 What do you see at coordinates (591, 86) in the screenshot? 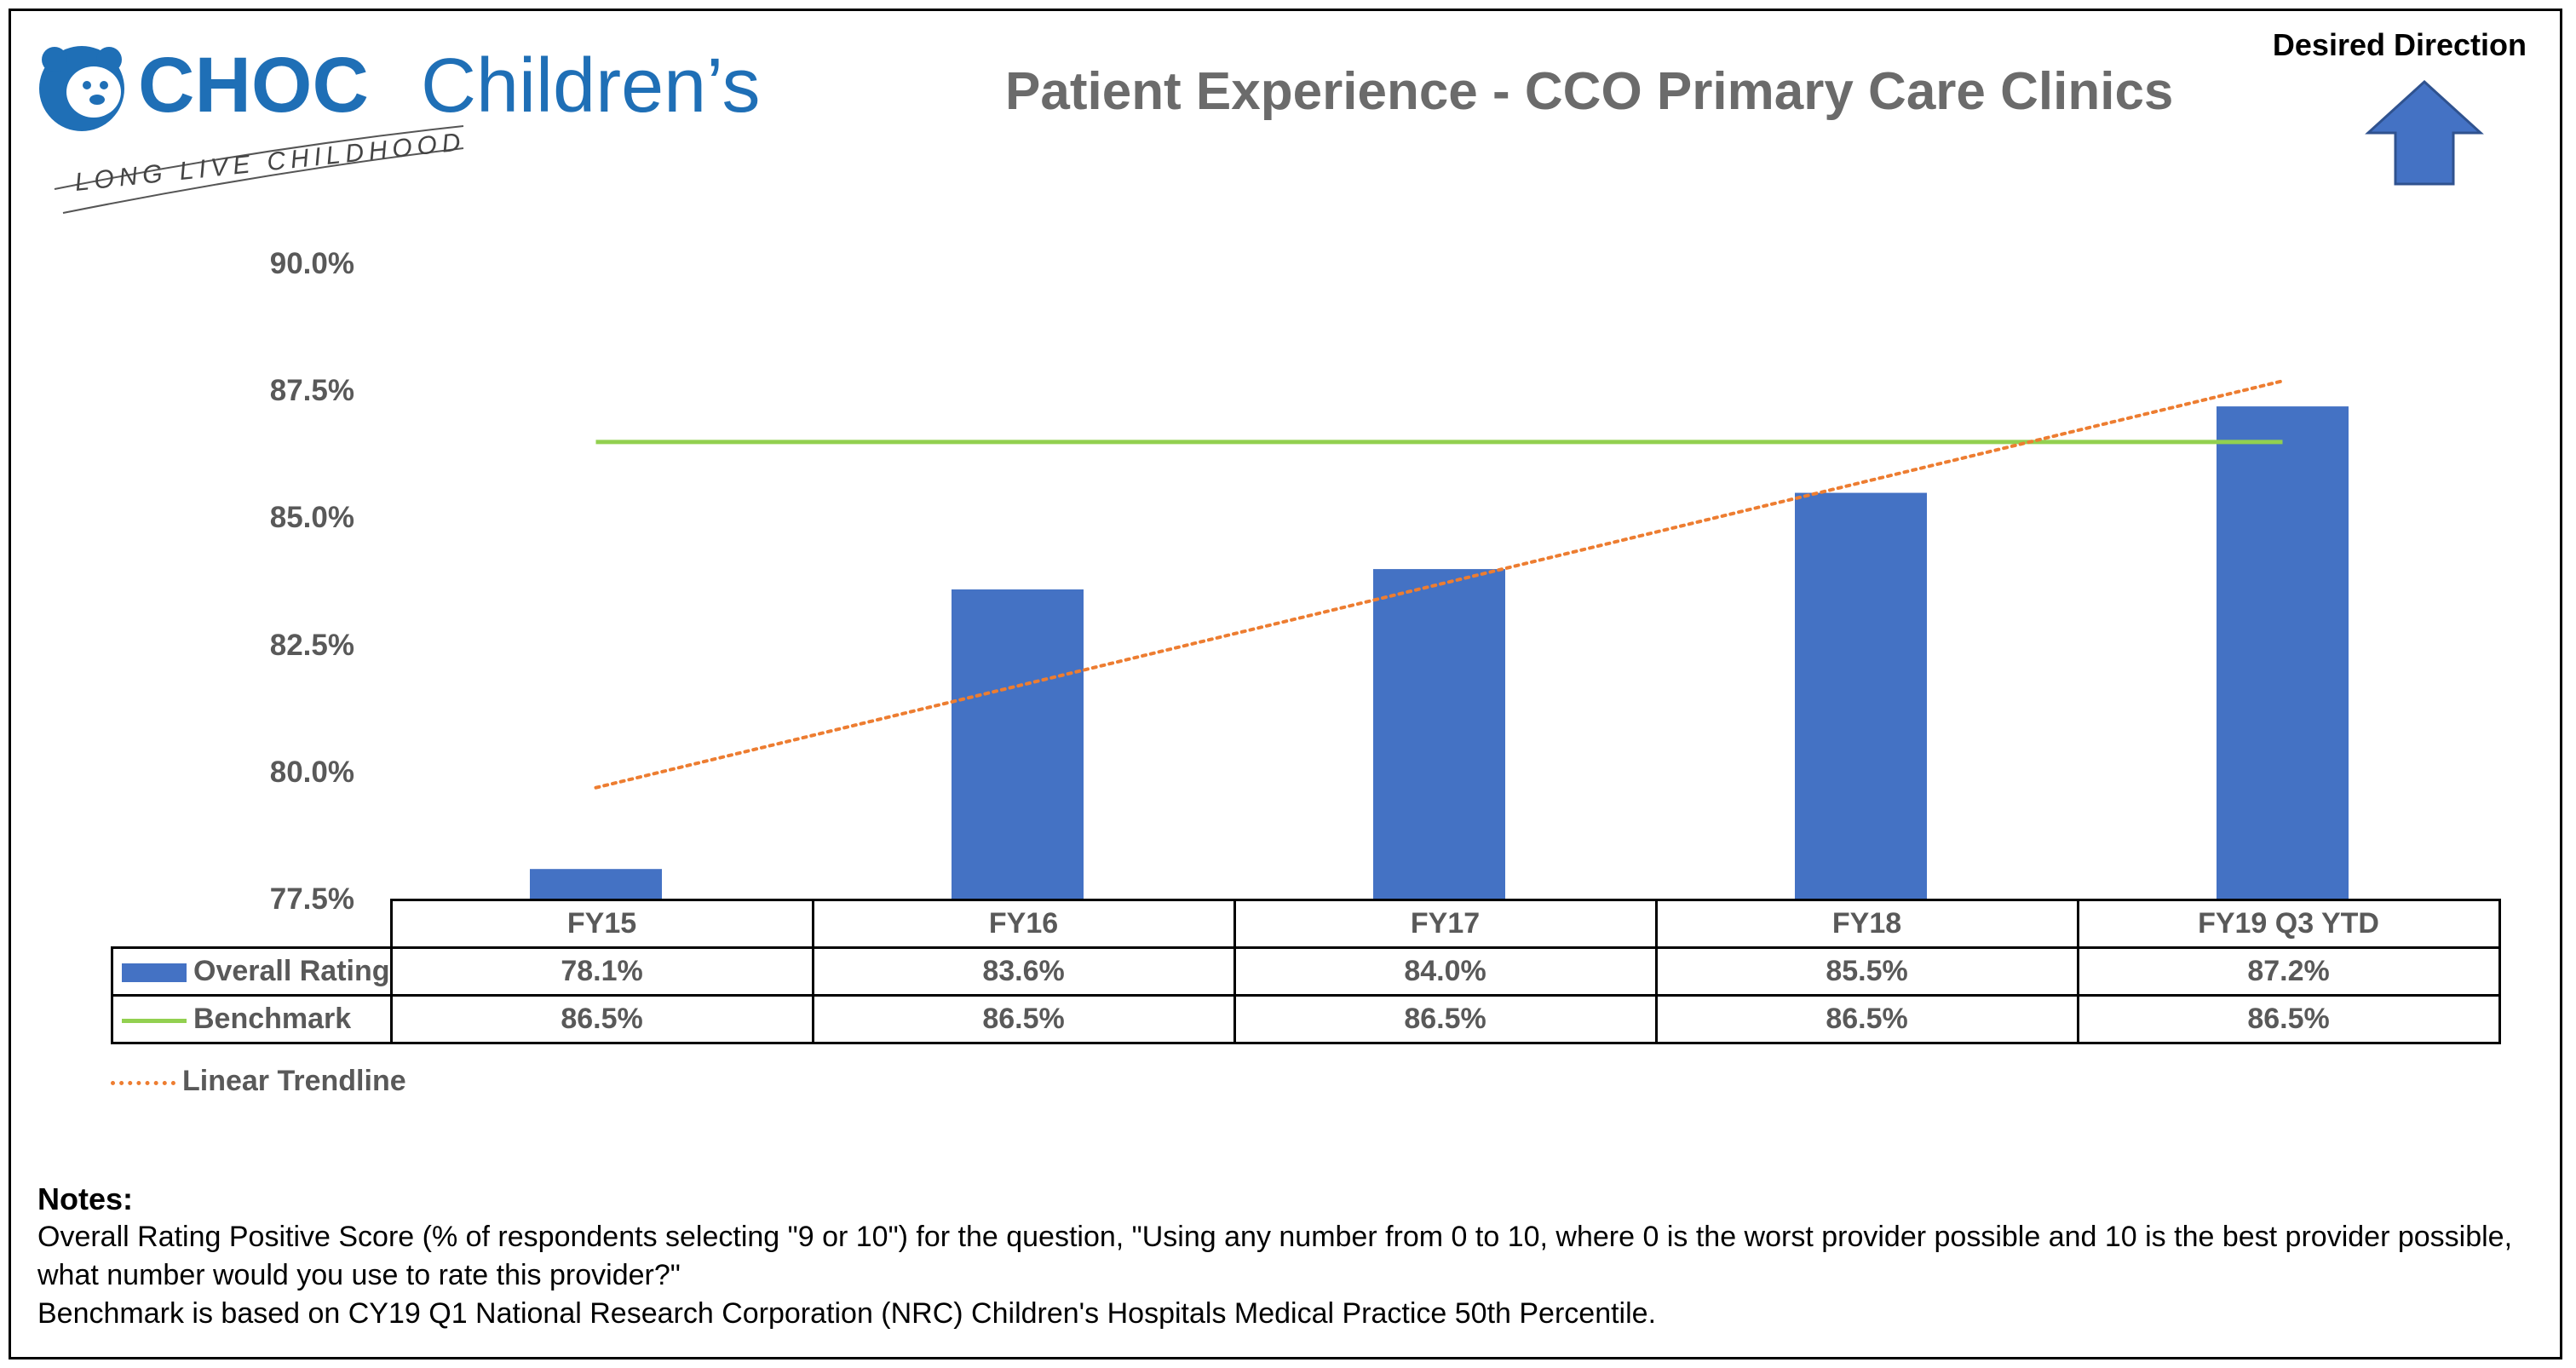
I see `brand-childrens: Children’s` at bounding box center [591, 86].